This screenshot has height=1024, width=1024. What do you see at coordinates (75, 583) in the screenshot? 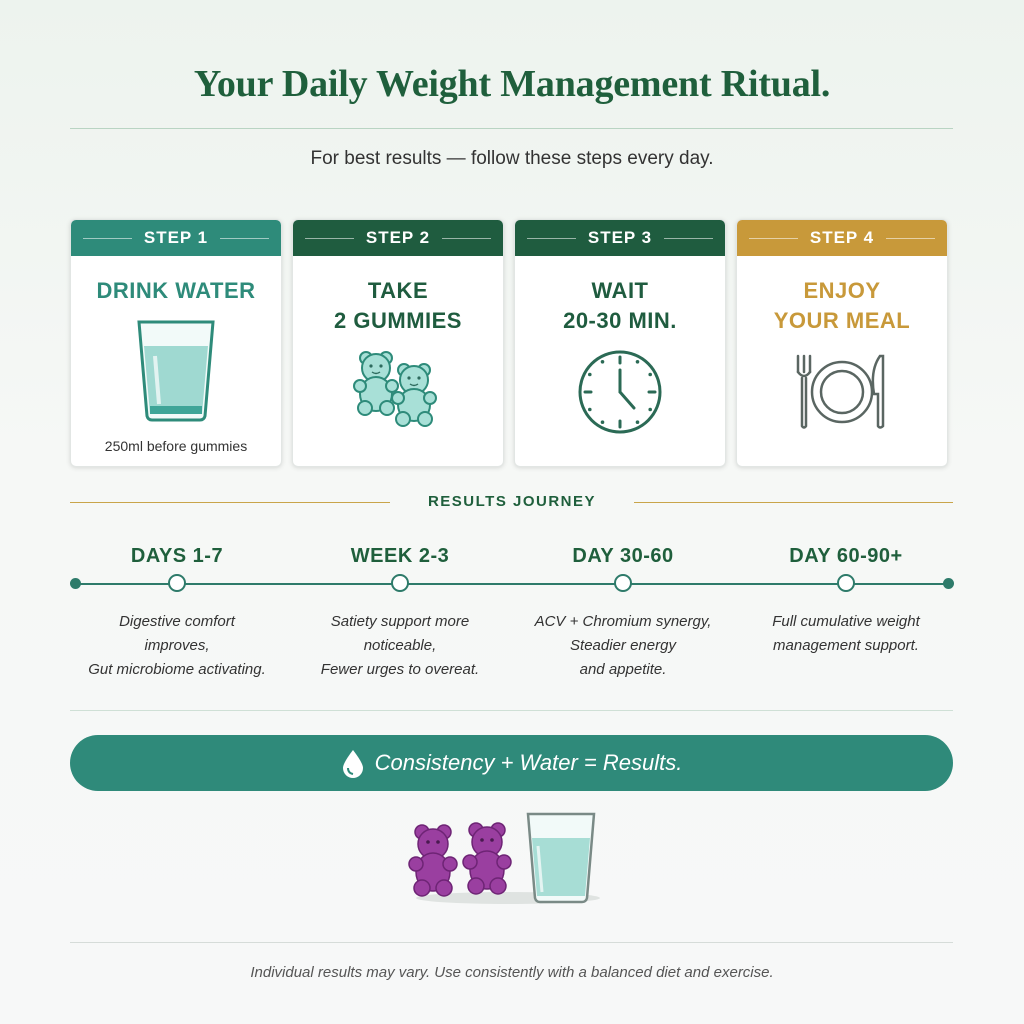
I see `timeline-start-dot` at bounding box center [75, 583].